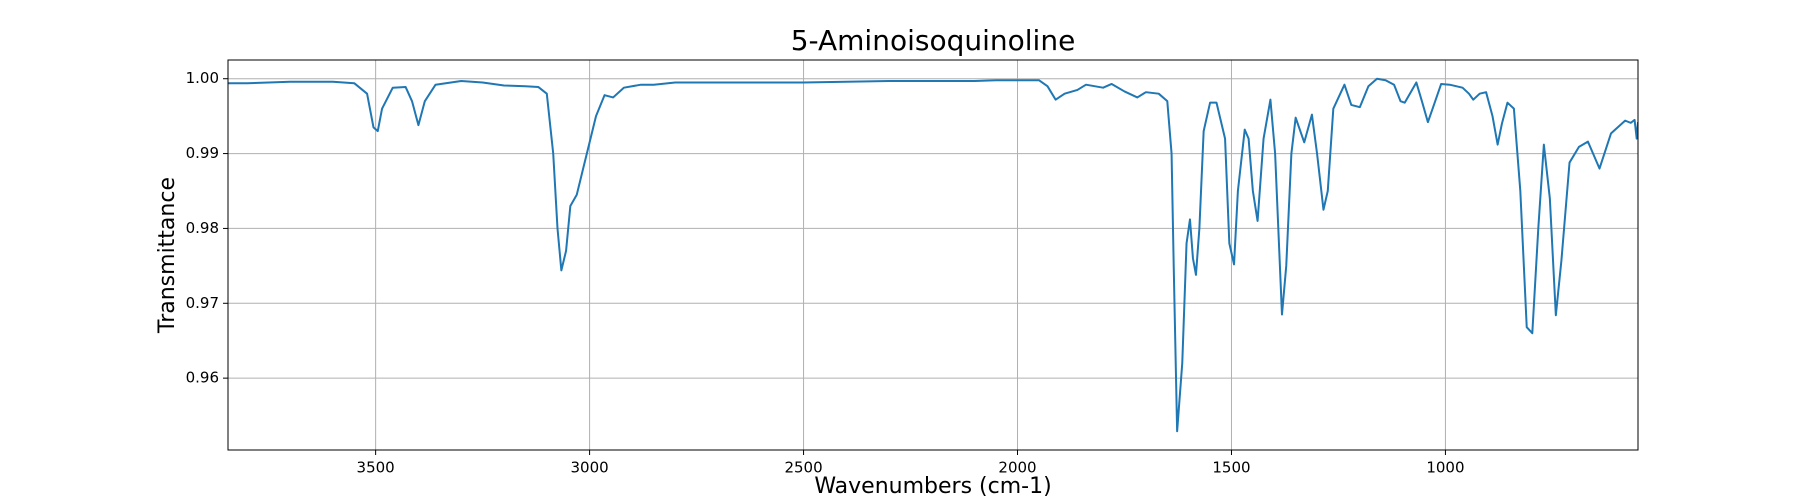 This screenshot has height=500, width=1800. I want to click on x-axis-label: Wavenumbers (cm-1), so click(932, 486).